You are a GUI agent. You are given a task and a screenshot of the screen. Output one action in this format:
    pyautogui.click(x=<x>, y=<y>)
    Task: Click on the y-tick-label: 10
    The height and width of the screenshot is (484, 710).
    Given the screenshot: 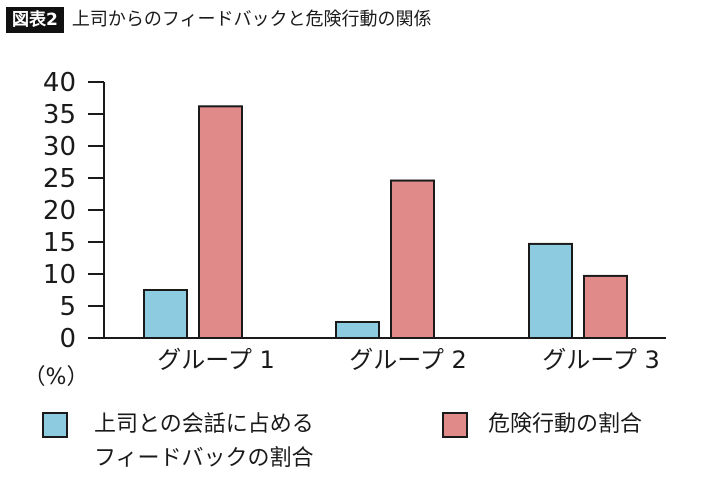 What is the action you would take?
    pyautogui.click(x=59, y=275)
    